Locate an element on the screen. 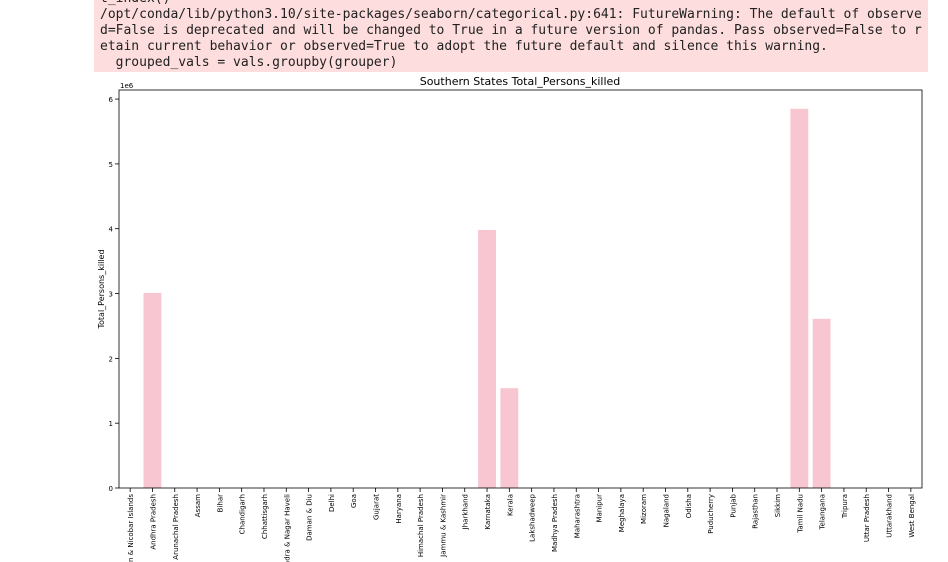 Image resolution: width=948 pixels, height=562 pixels. x-tick-label: Nagaland is located at coordinates (666, 510).